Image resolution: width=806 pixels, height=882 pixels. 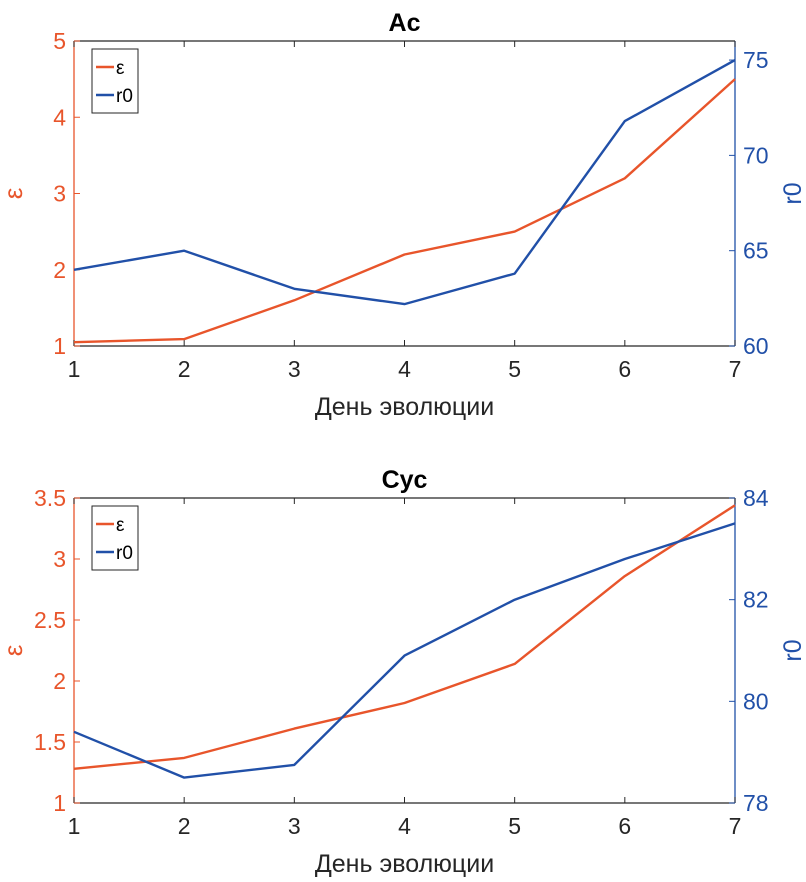 I want to click on right-y-tick-label: 75, so click(x=756, y=60).